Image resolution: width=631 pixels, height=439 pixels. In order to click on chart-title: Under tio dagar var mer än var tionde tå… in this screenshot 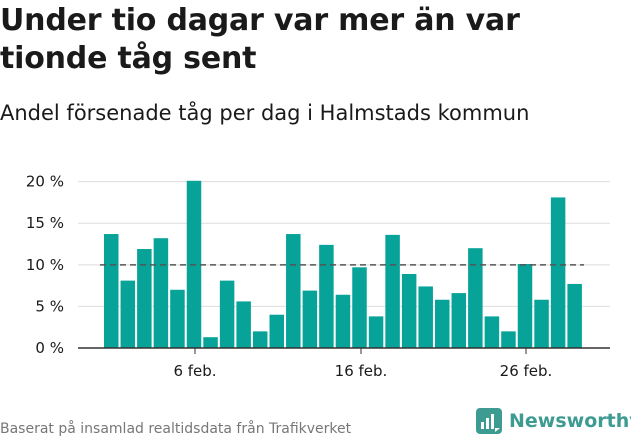, I will do `click(260, 39)`.